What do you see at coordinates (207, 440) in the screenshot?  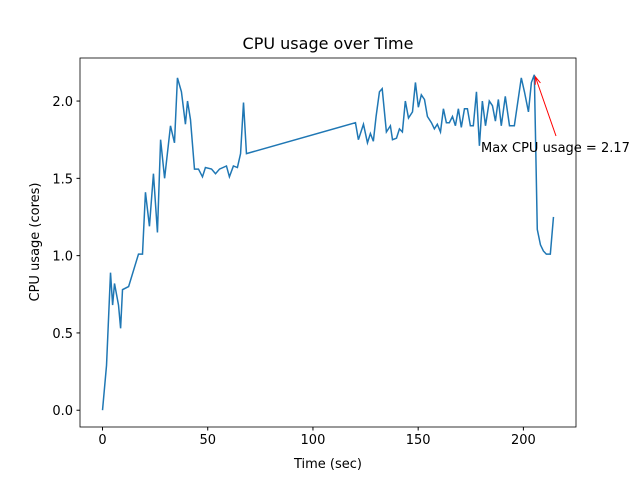 I see `x-tick-label: 50` at bounding box center [207, 440].